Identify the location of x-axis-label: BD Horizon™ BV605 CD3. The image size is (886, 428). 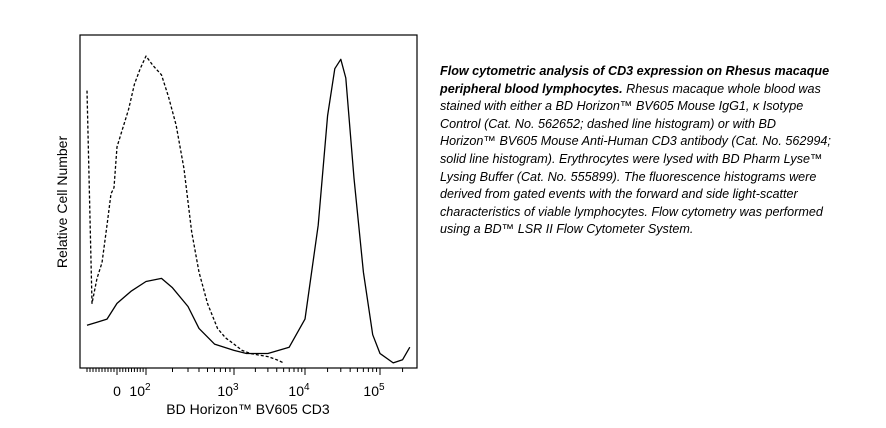
(248, 409).